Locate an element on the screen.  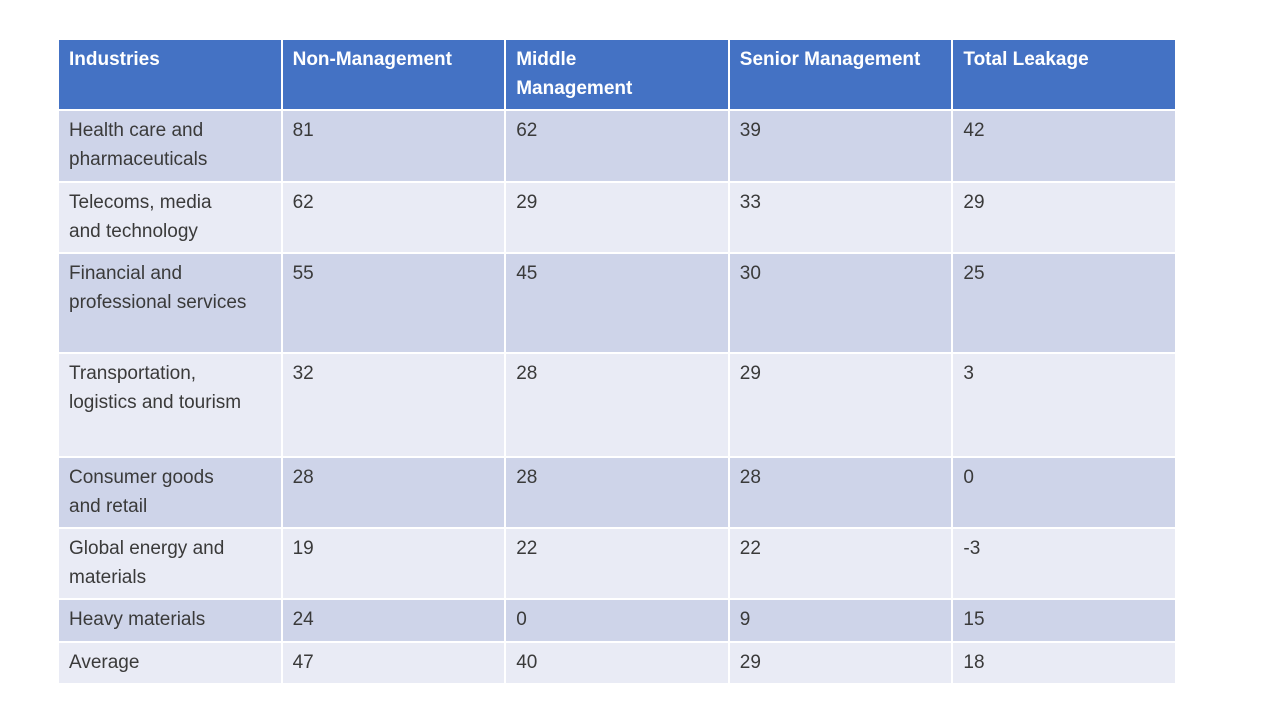
row-label: Global energy and materials is located at coordinates (170, 563).